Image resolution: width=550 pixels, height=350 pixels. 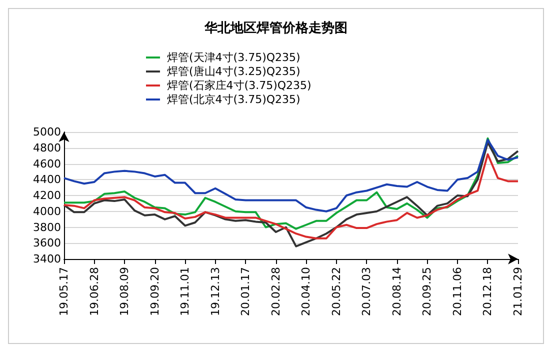 I want to click on x-tick-label: 19.11.01, so click(x=185, y=291).